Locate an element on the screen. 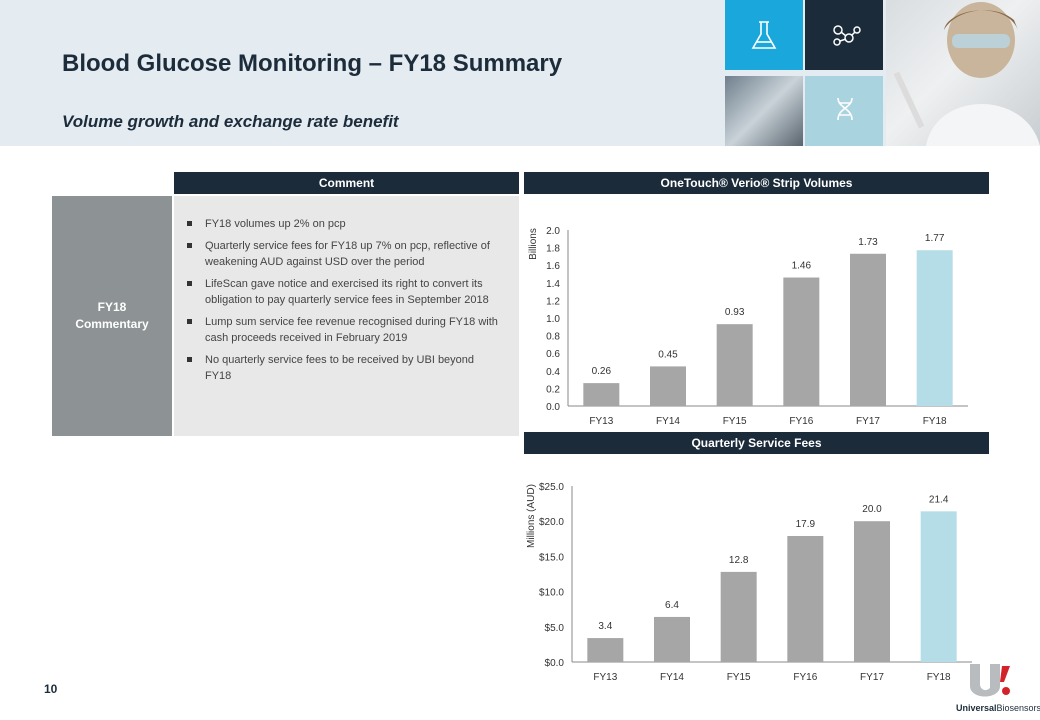  dna-icon is located at coordinates (845, 109).